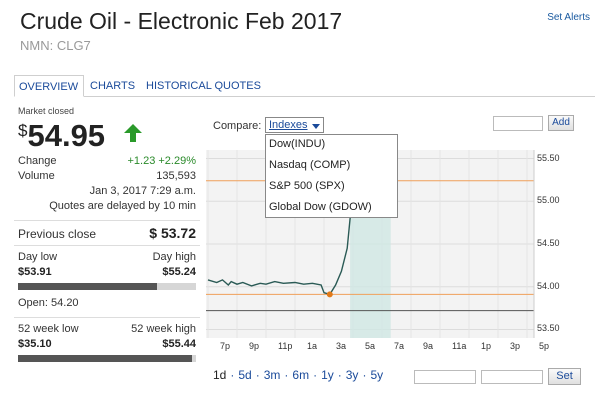 This screenshot has height=411, width=595. I want to click on market-status: Market closed, so click(46, 111).